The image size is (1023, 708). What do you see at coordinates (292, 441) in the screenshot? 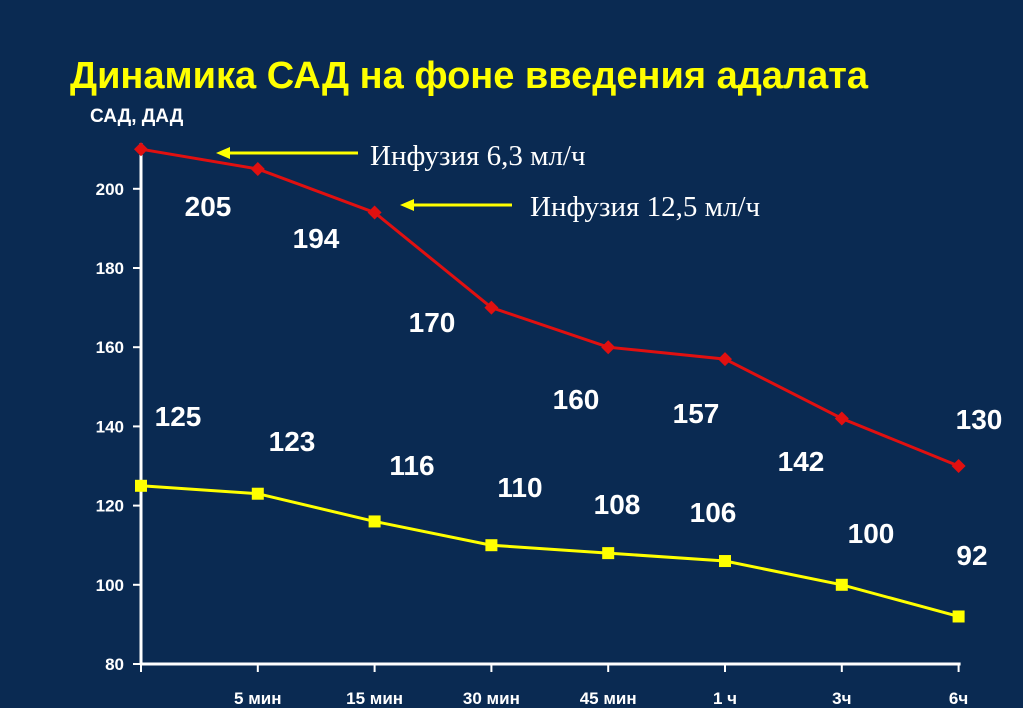
I see `data-label: 123` at bounding box center [292, 441].